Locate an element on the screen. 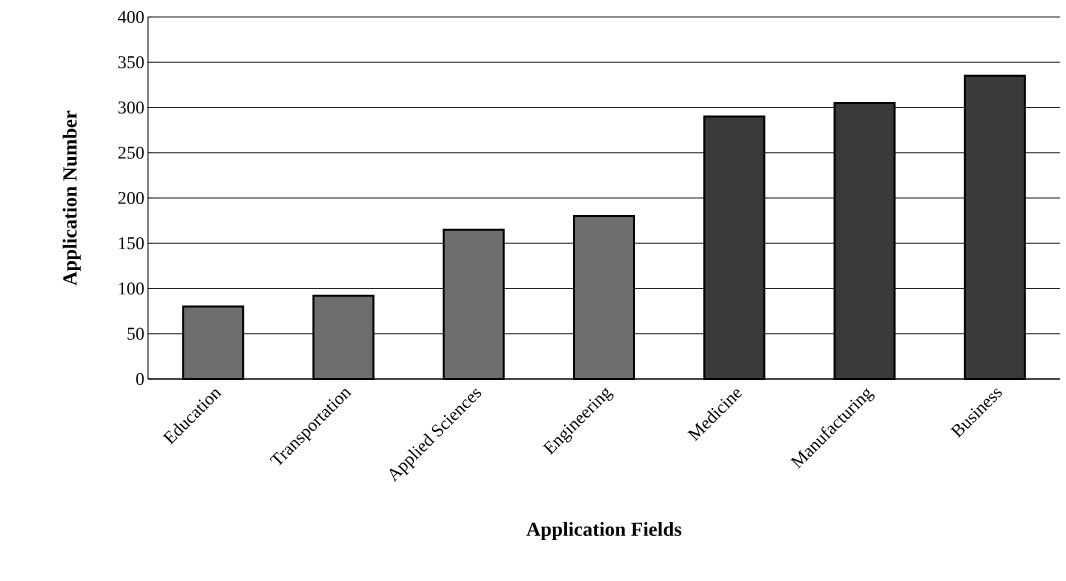 The width and height of the screenshot is (1066, 581). y-axis-title: Application Number is located at coordinates (71, 198).